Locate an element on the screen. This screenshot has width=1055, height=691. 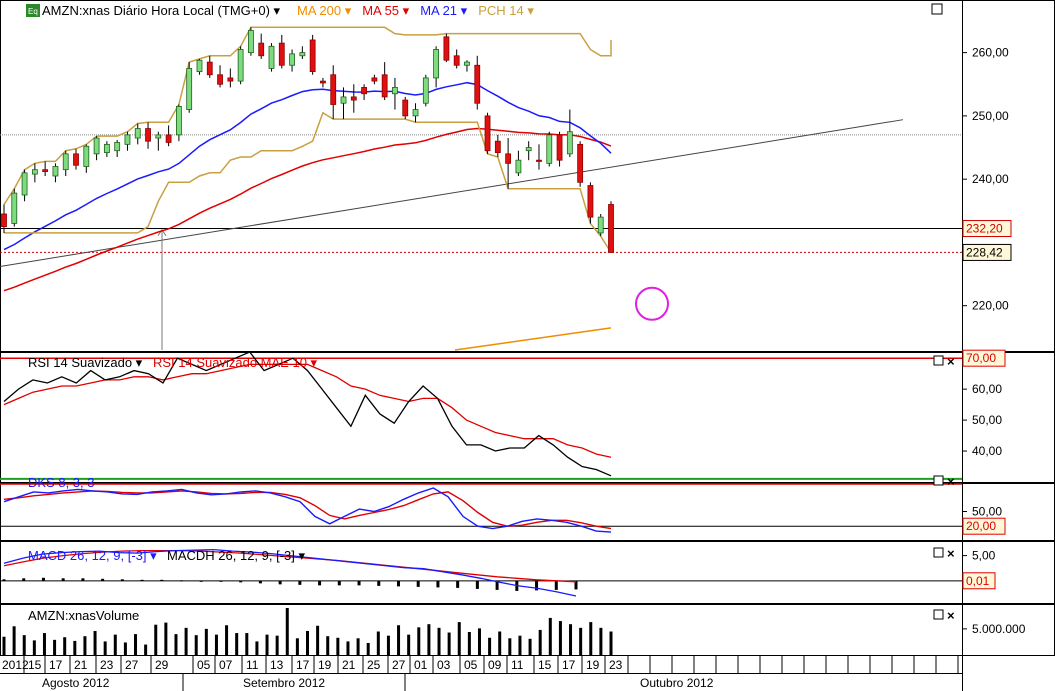
stochastic-level-label: 20,00 is located at coordinates (981, 526).